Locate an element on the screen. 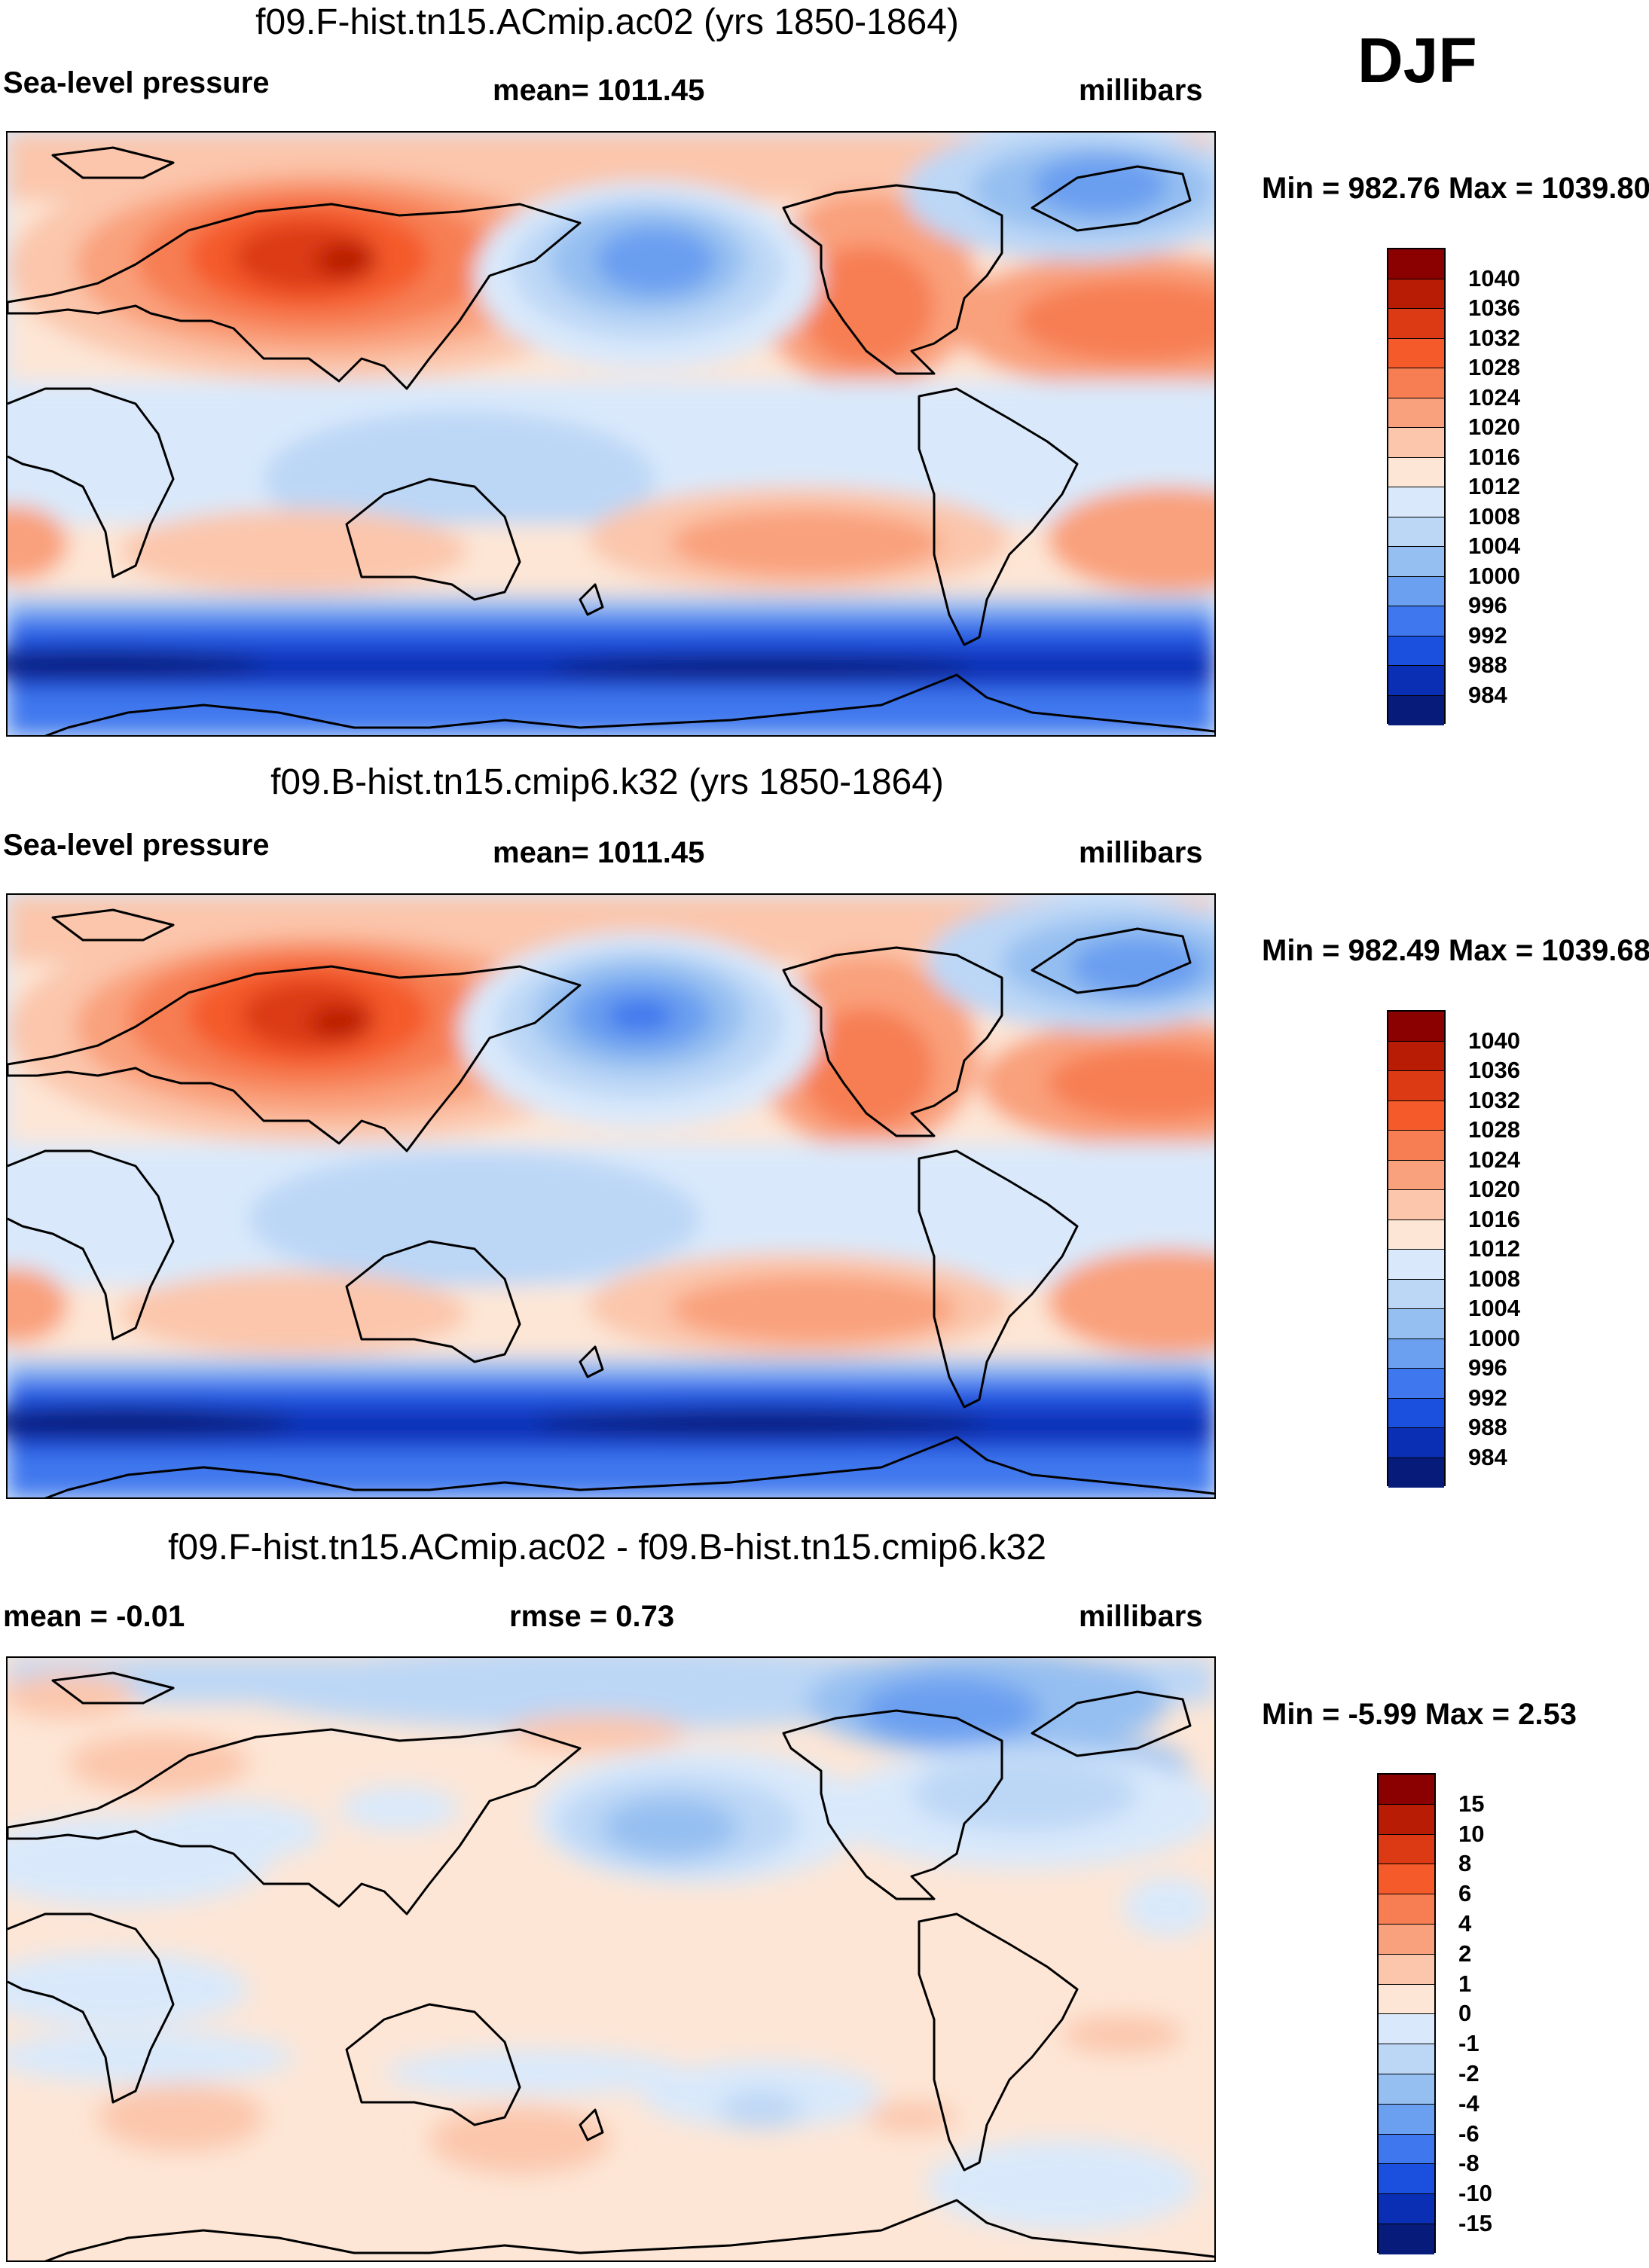 Image resolution: width=1649 pixels, height=2268 pixels. colorbar-tick-label: -8 is located at coordinates (1469, 2163).